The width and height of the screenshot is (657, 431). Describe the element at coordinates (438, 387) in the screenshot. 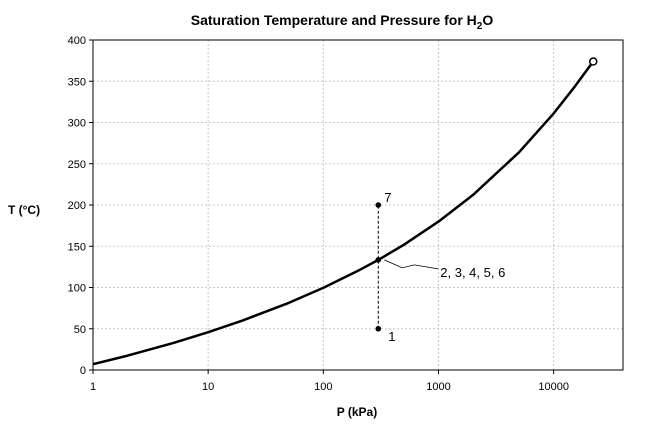

I see `x-tick-label: 1000` at that location.